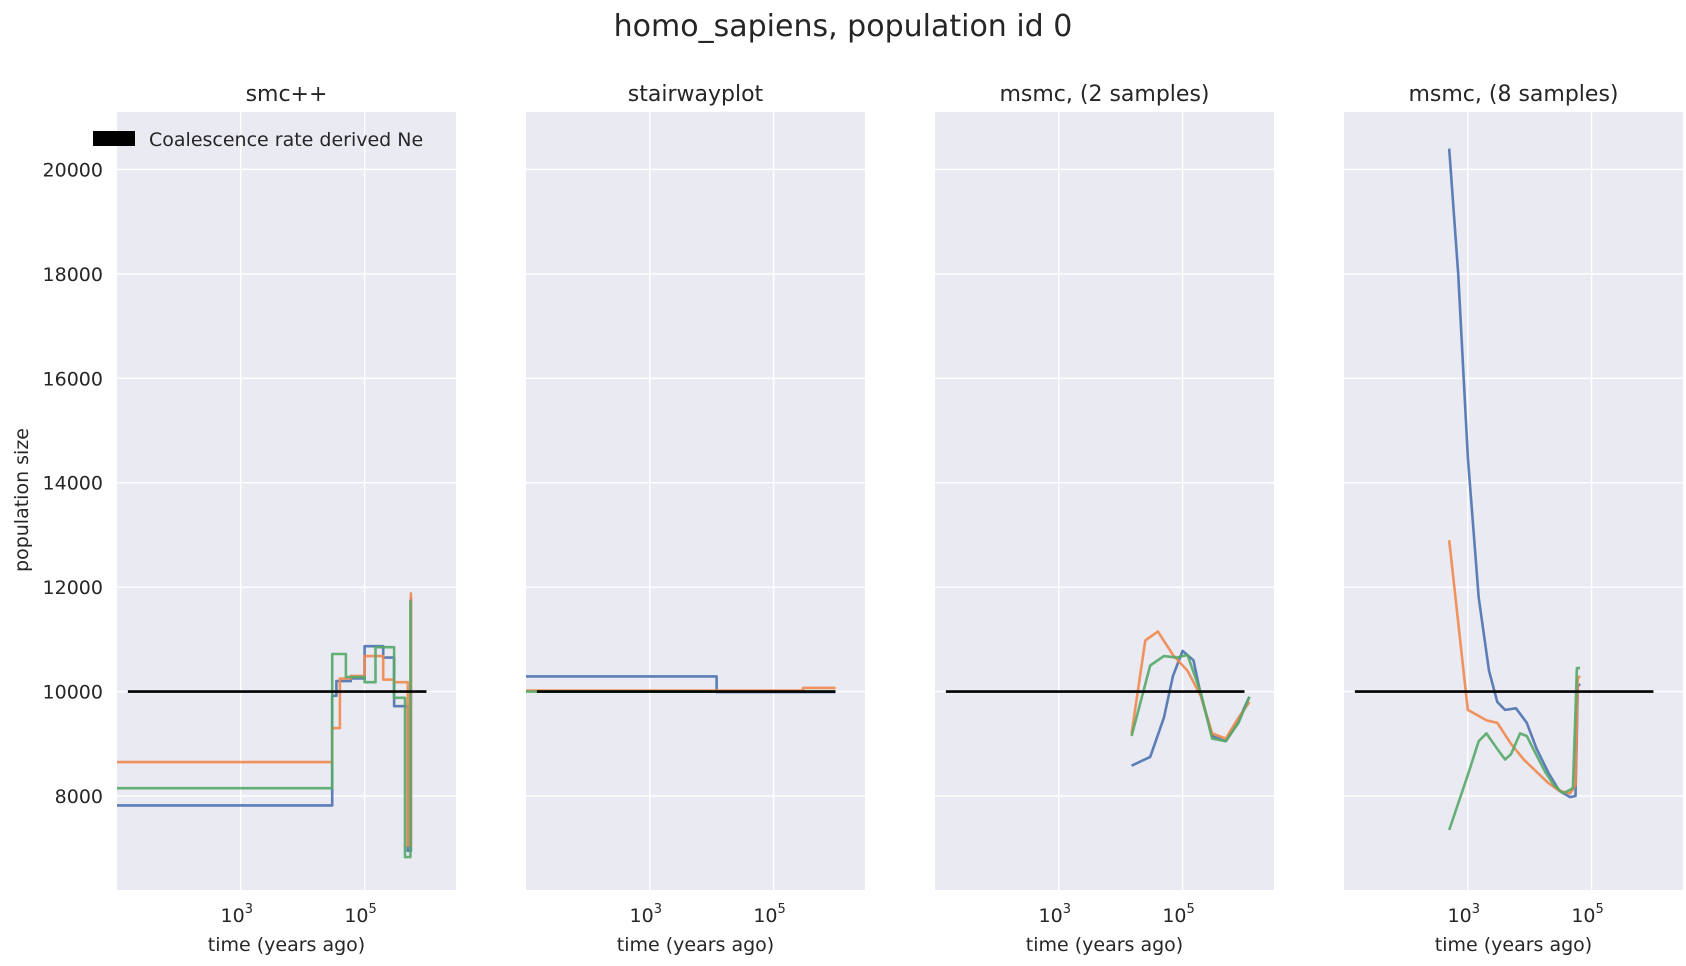  Describe the element at coordinates (114, 138) in the screenshot. I see `legend-swatch` at that location.